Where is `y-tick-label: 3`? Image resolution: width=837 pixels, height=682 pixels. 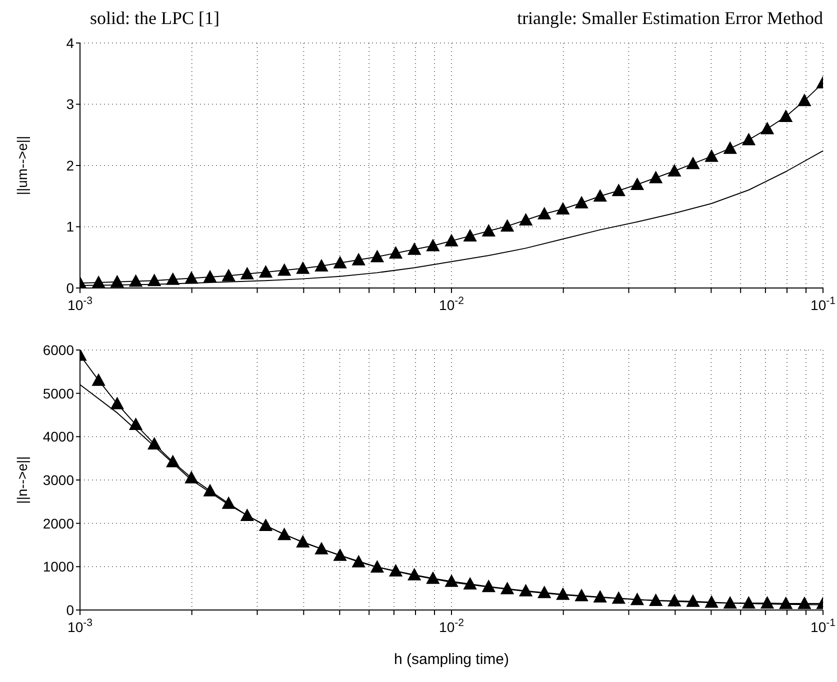 y-tick-label: 3 is located at coordinates (70, 104).